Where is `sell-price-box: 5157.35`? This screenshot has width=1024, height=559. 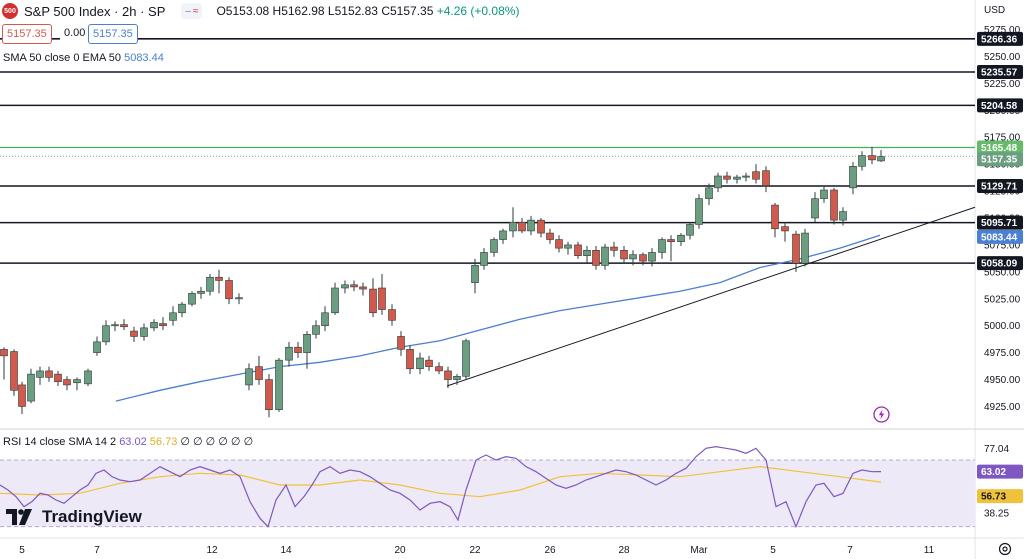
sell-price-box: 5157.35 is located at coordinates (27, 34).